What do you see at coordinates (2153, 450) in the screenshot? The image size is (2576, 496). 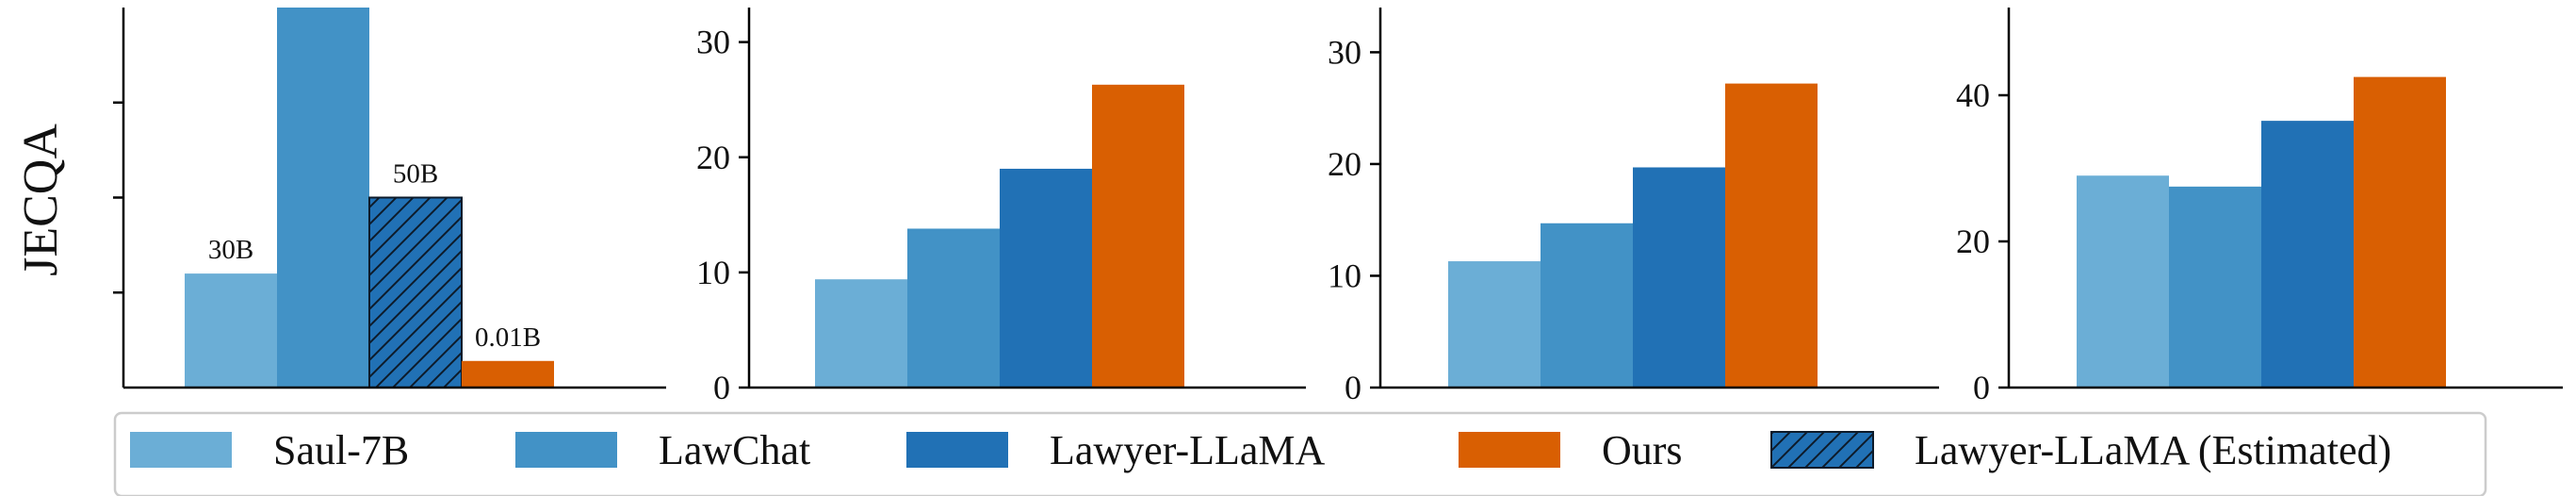 I see `legend-label: Lawyer-LLaMA (Estimated)` at bounding box center [2153, 450].